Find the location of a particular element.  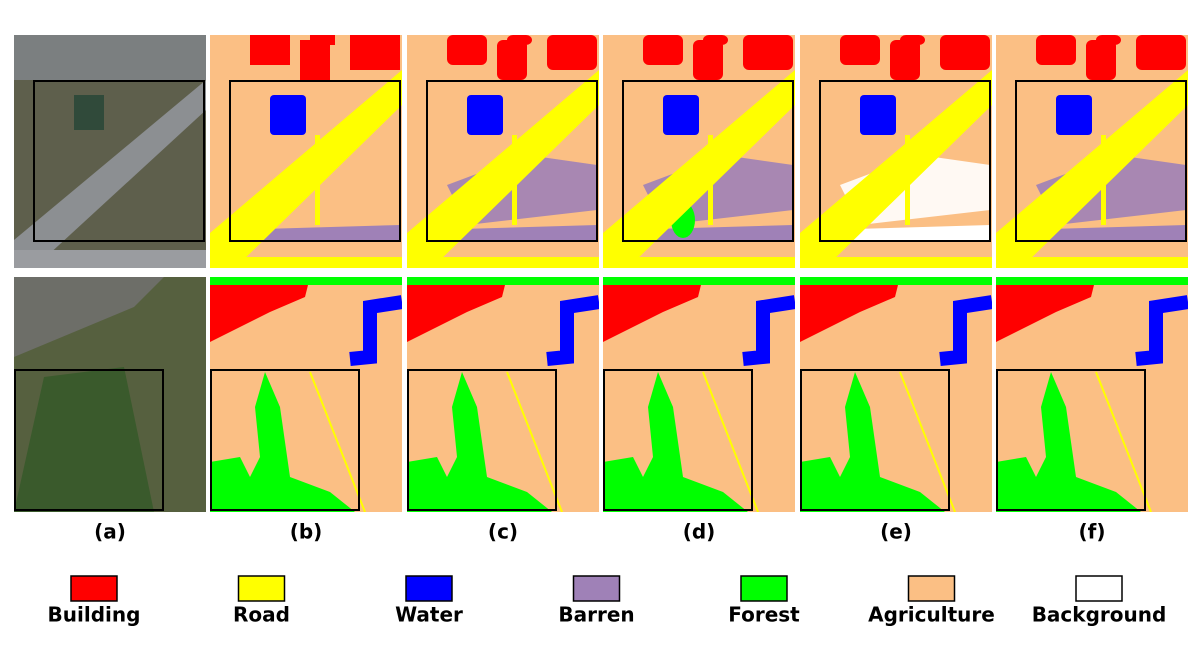

legend-label: Background is located at coordinates (1099, 615).